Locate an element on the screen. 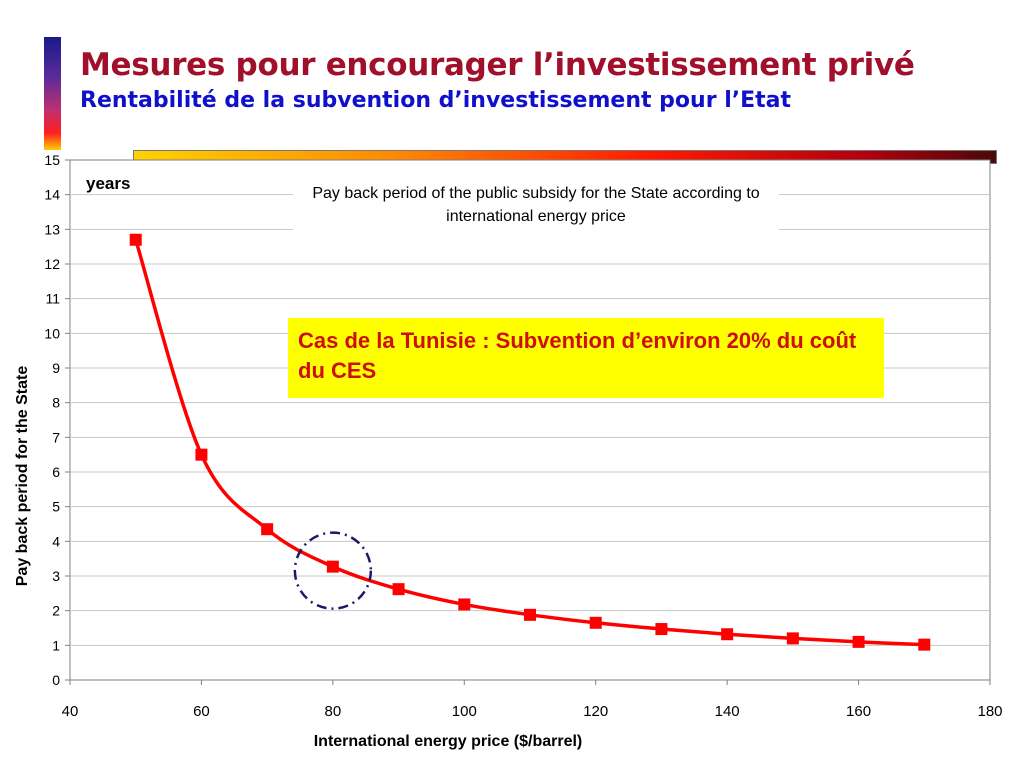 Image resolution: width=1024 pixels, height=768 pixels. y-tick-label: 2 is located at coordinates (56, 611).